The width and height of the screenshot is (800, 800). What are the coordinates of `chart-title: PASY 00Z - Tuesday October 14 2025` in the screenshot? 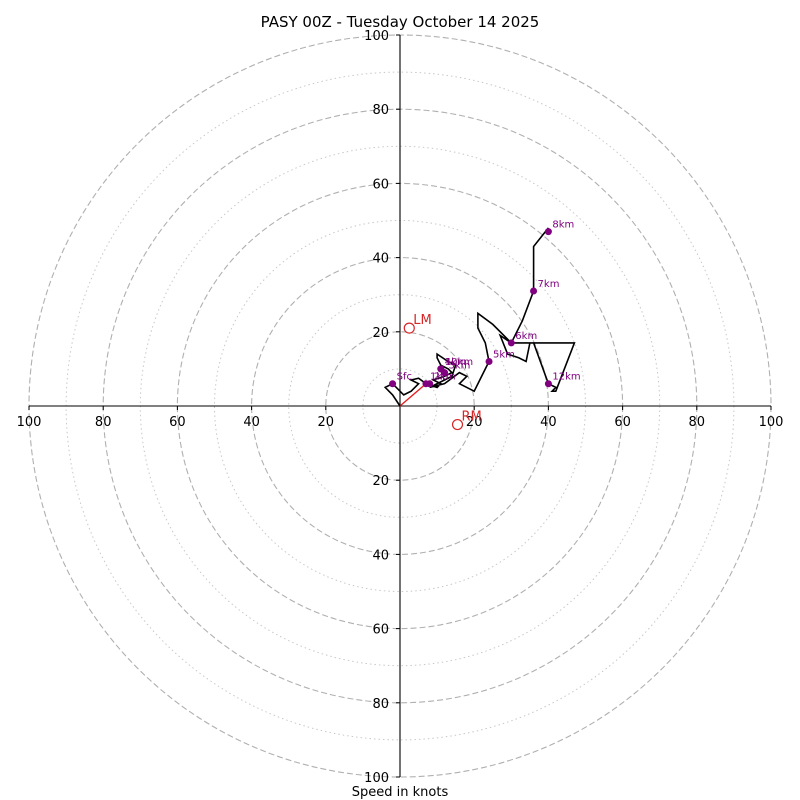 It's located at (400, 22).